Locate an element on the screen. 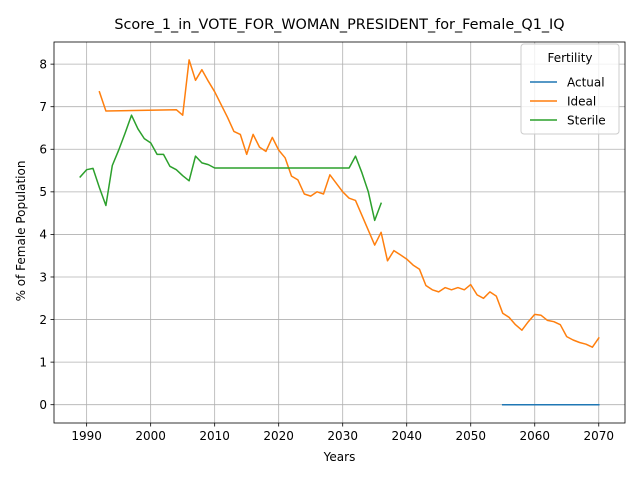 The height and width of the screenshot is (484, 640). x-tick-label: 2060 is located at coordinates (534, 436).